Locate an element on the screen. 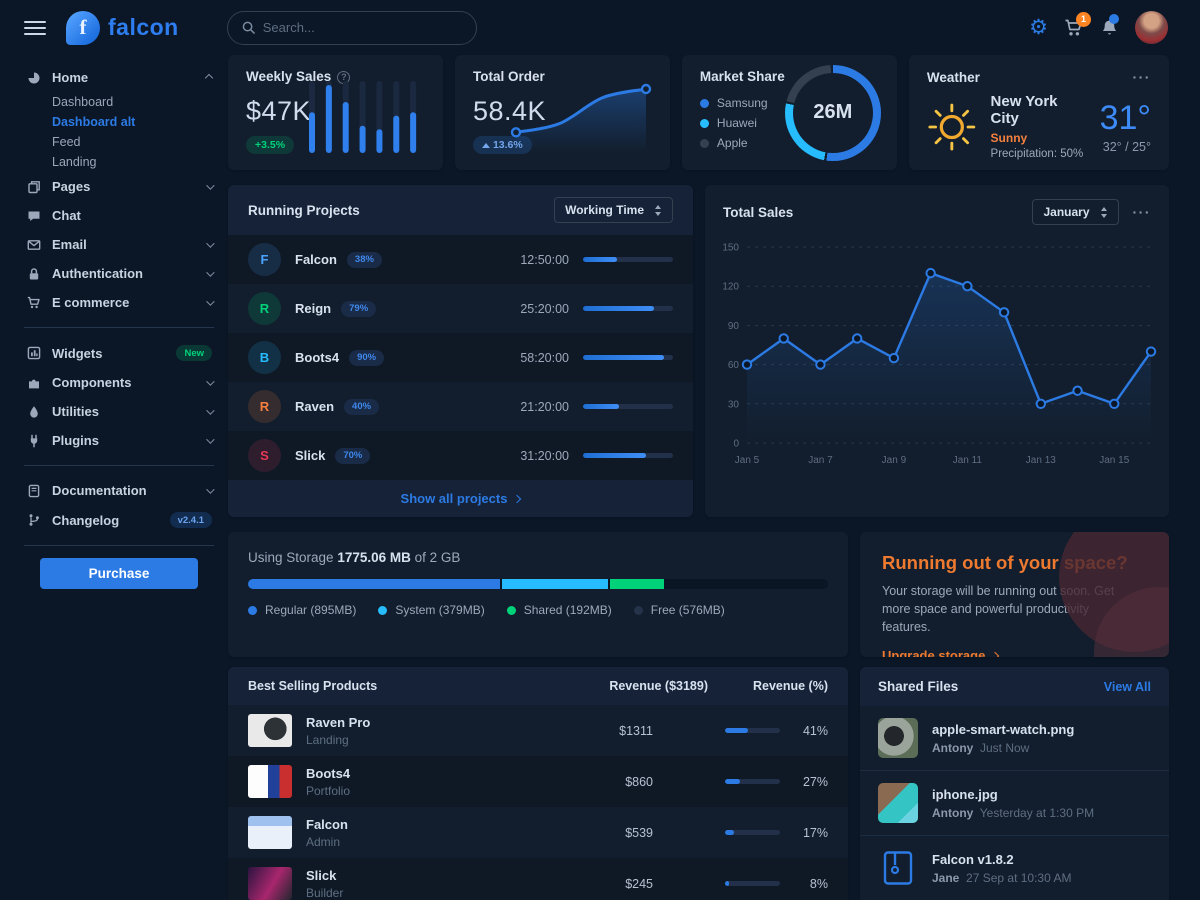 The width and height of the screenshot is (1200, 900). falcon-logo: f falcon is located at coordinates (122, 27).